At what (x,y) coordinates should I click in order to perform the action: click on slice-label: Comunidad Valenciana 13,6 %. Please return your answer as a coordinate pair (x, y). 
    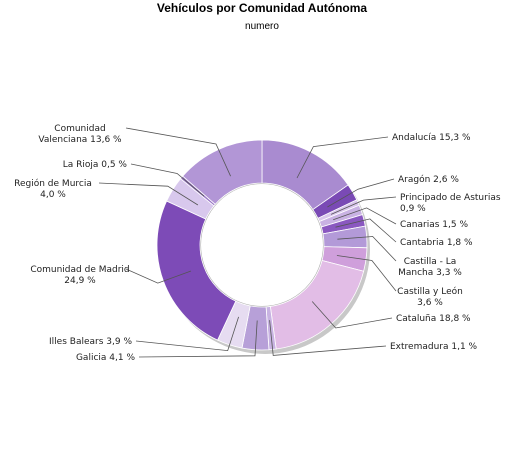
    Looking at the image, I should click on (80, 134).